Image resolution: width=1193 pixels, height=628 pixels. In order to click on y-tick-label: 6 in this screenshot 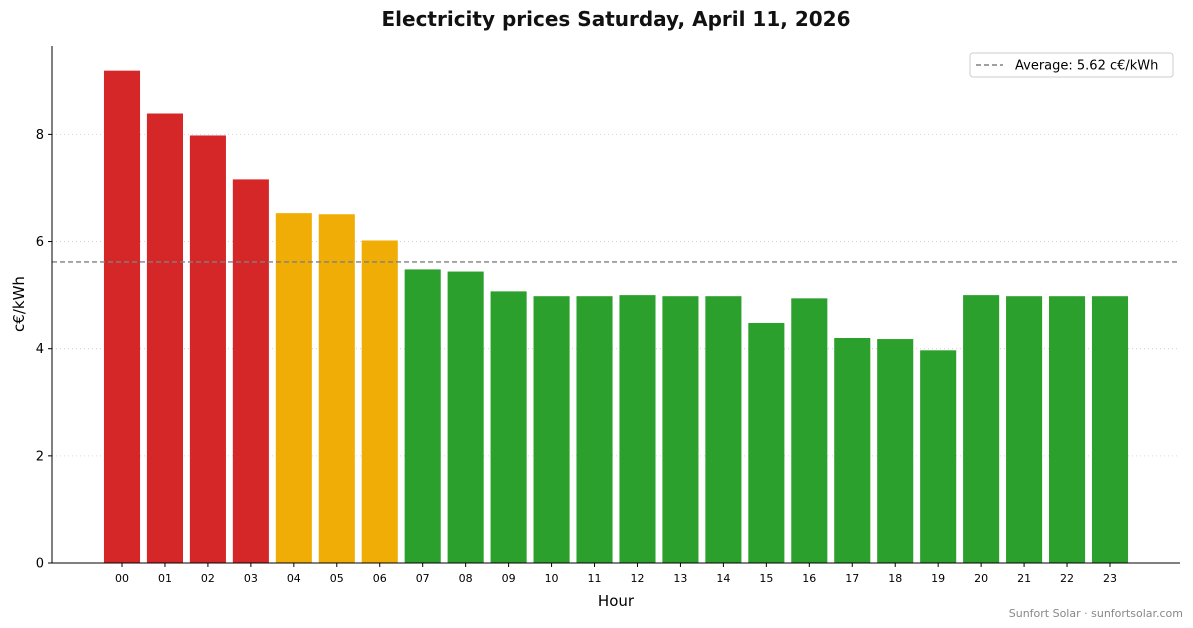, I will do `click(40, 242)`.